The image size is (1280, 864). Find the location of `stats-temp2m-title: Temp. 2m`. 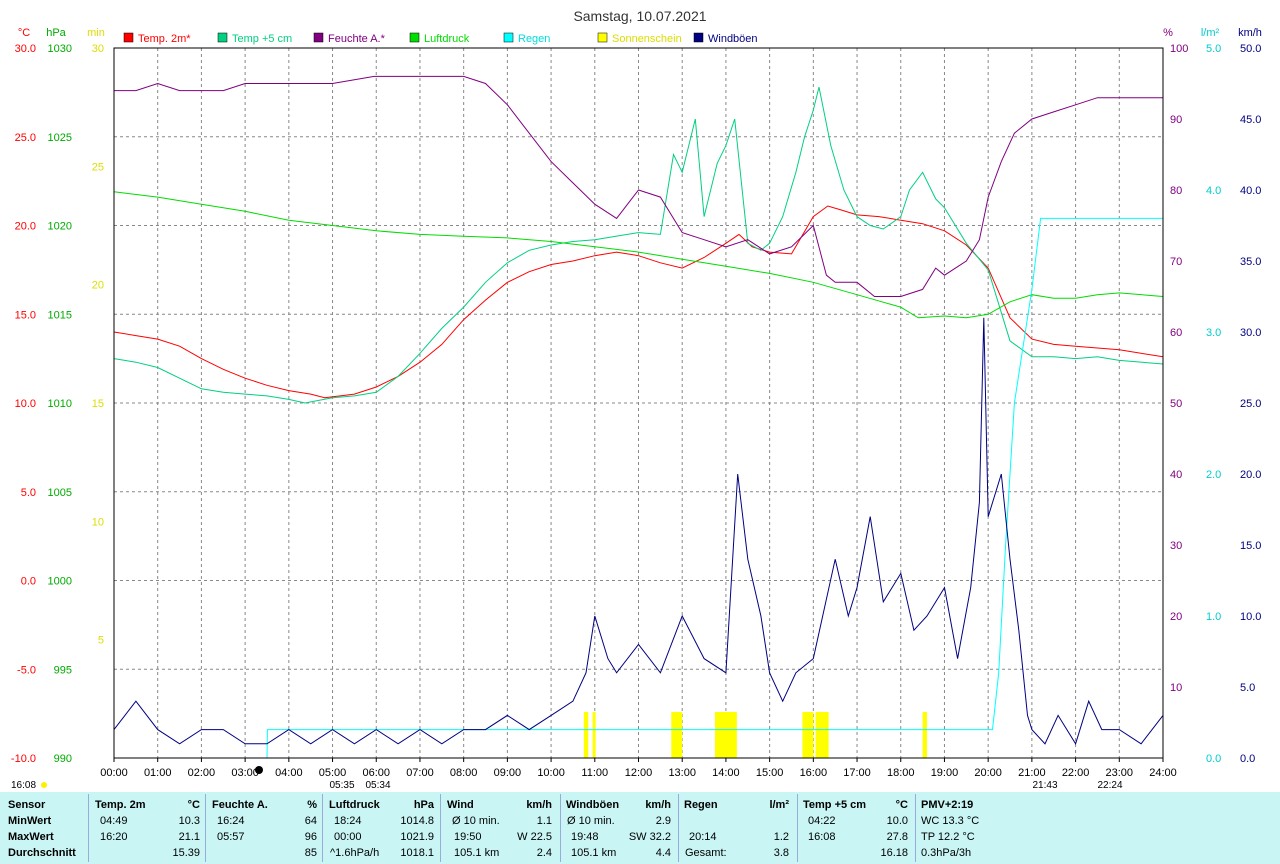

stats-temp2m-title: Temp. 2m is located at coordinates (120, 805).